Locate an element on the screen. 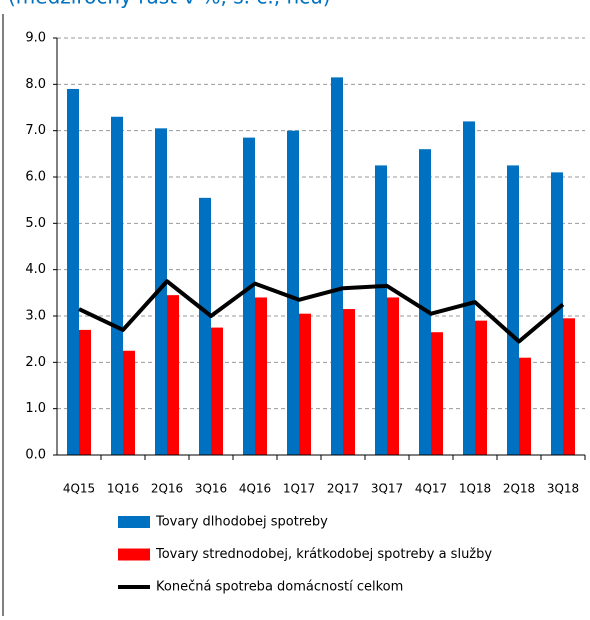 This screenshot has width=590, height=620. y-tick-label: 9.0 is located at coordinates (35, 38).